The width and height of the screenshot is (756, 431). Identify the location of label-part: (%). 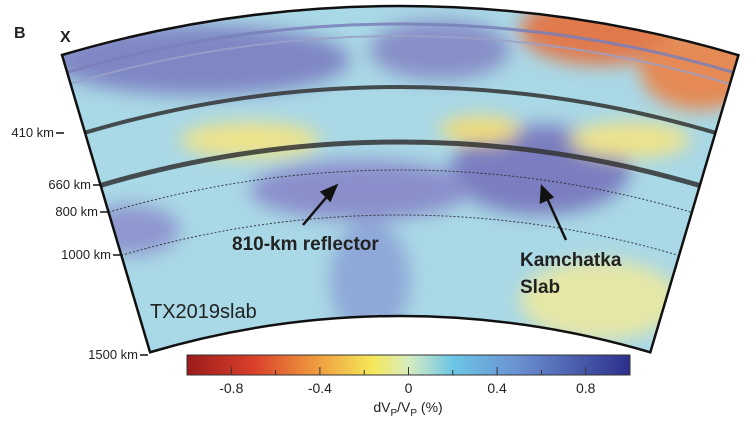
(430, 407).